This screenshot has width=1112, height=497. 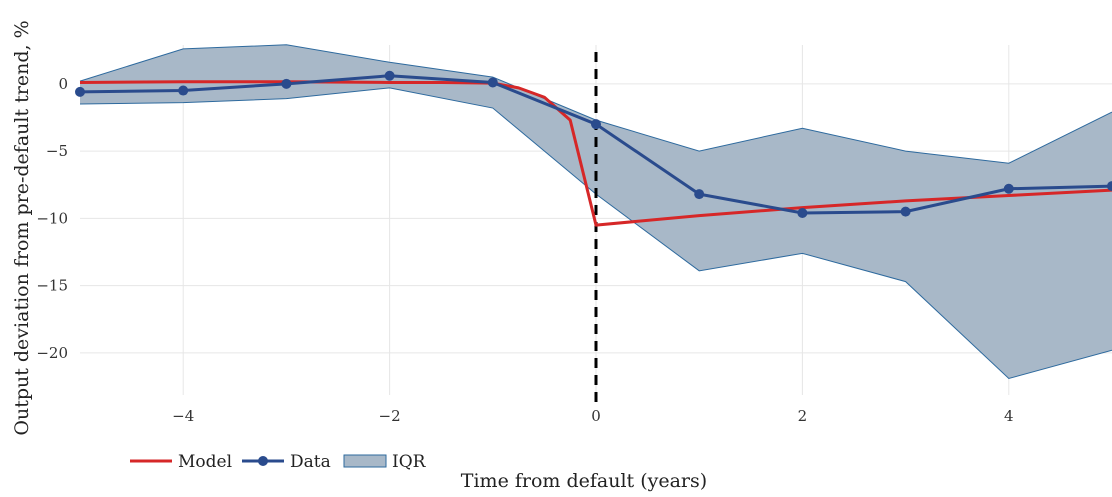 I want to click on legend-iqr-label: IQR, so click(x=409, y=462).